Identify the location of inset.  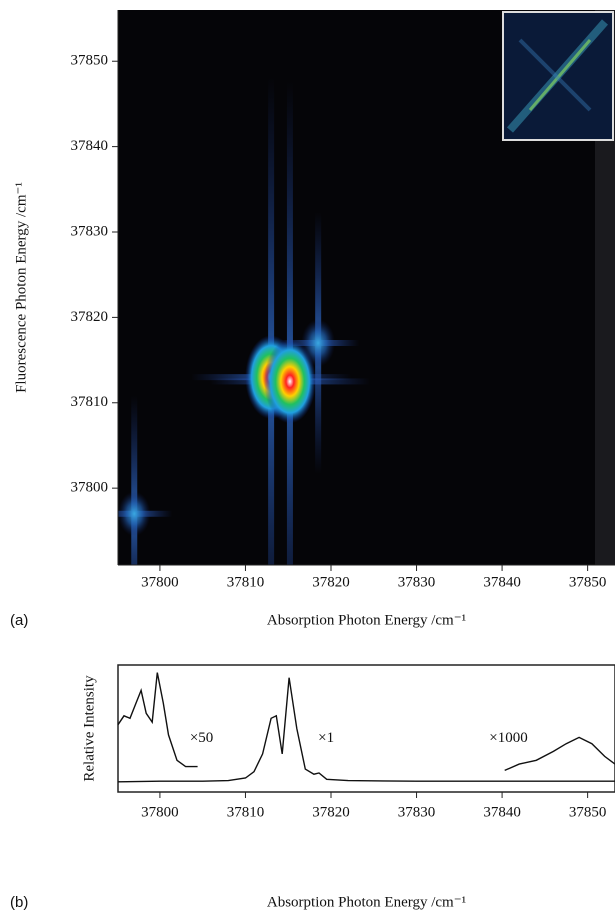
(558, 76).